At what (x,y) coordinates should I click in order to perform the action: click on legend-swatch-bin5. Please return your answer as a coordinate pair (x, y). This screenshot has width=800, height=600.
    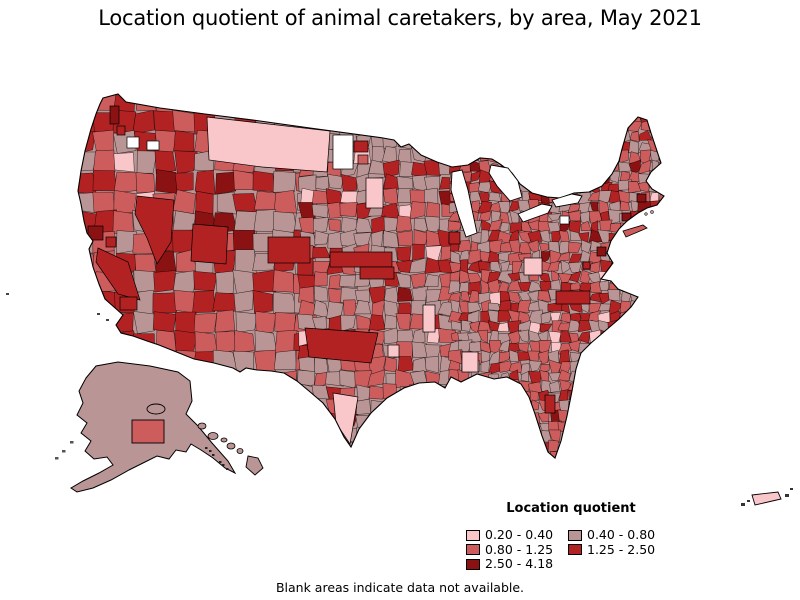
    Looking at the image, I should click on (473, 564).